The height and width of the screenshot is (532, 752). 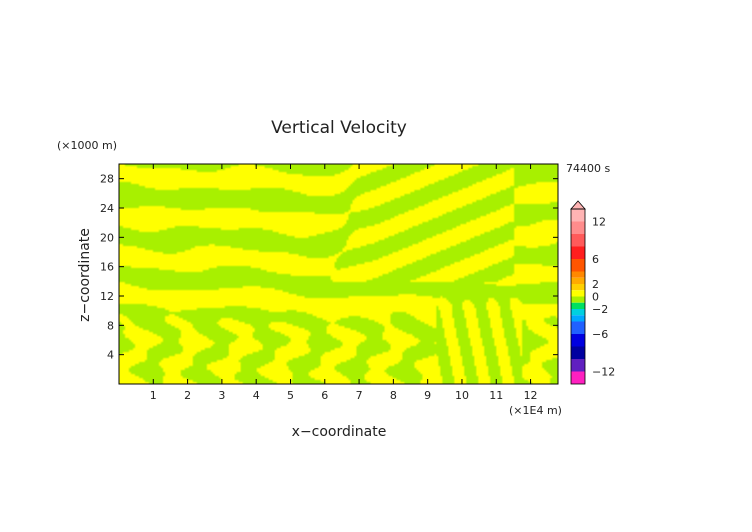 I want to click on x-tick-label: 3, so click(x=221, y=395).